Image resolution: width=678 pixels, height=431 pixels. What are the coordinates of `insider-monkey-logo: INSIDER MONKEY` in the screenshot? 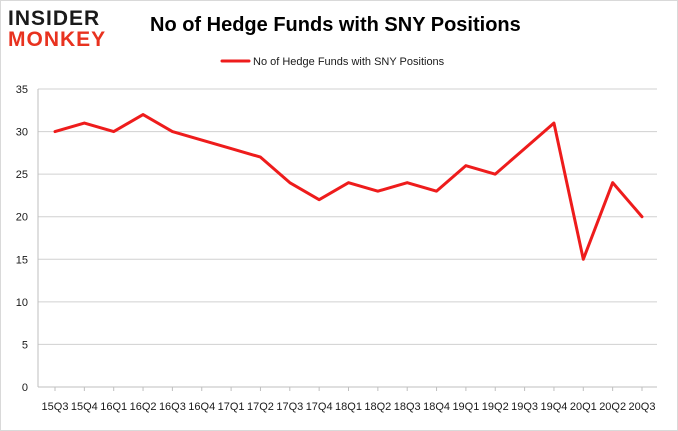 It's located at (68, 31).